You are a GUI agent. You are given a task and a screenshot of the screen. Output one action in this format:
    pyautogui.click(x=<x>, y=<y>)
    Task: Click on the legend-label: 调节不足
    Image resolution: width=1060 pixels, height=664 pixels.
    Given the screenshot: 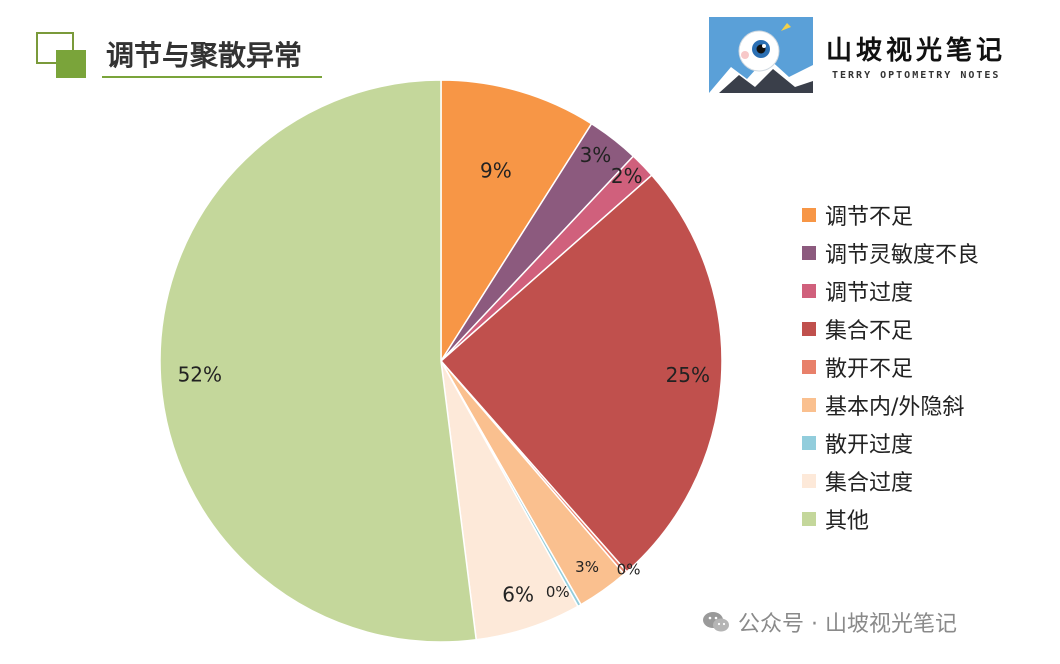 What is the action you would take?
    pyautogui.click(x=869, y=217)
    